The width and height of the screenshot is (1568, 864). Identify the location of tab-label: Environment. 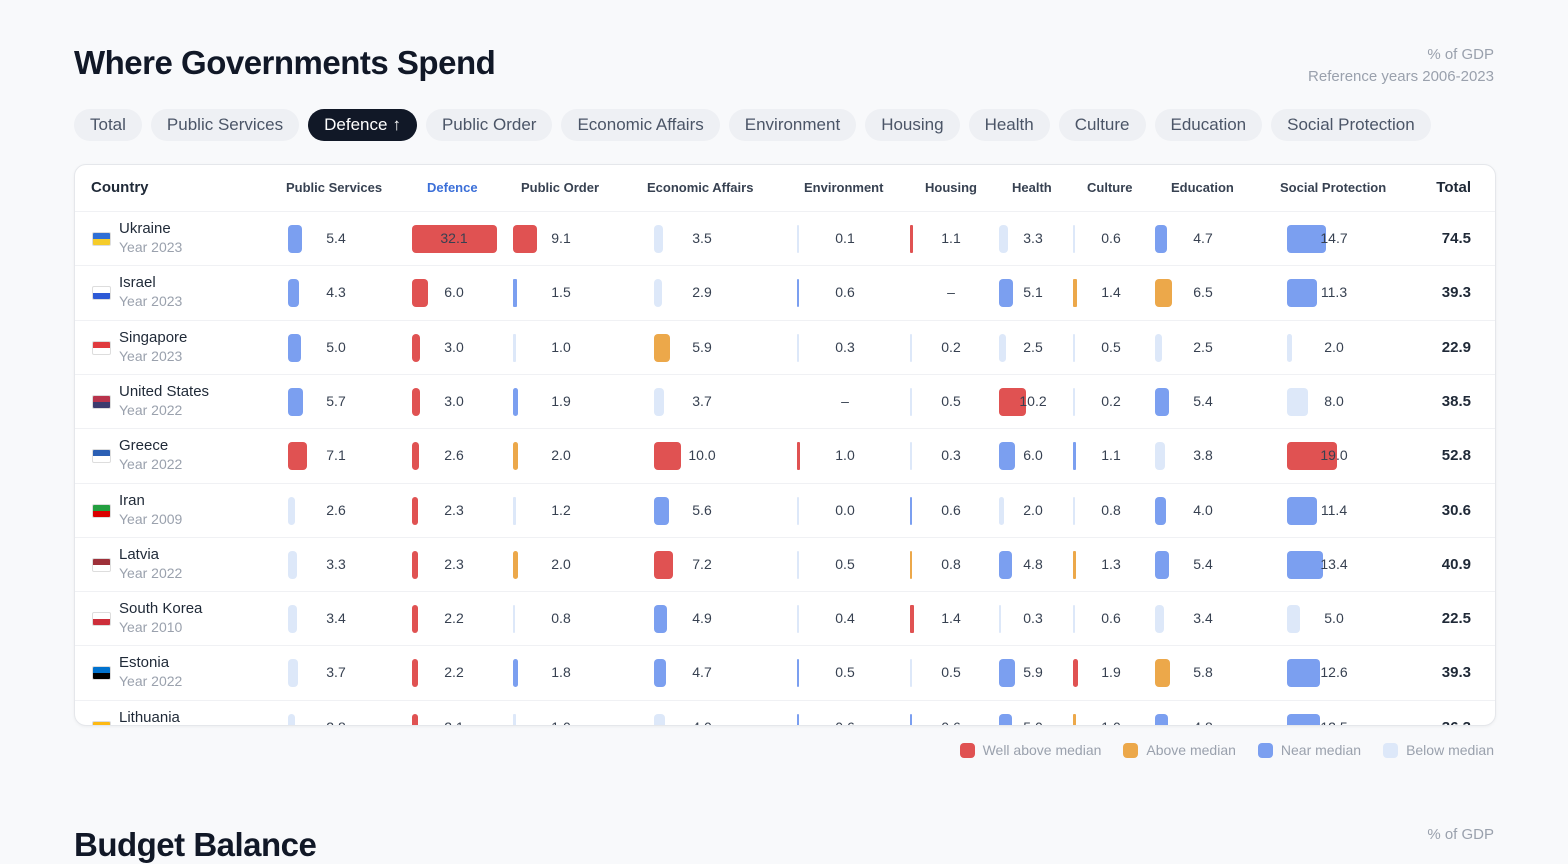
(792, 124).